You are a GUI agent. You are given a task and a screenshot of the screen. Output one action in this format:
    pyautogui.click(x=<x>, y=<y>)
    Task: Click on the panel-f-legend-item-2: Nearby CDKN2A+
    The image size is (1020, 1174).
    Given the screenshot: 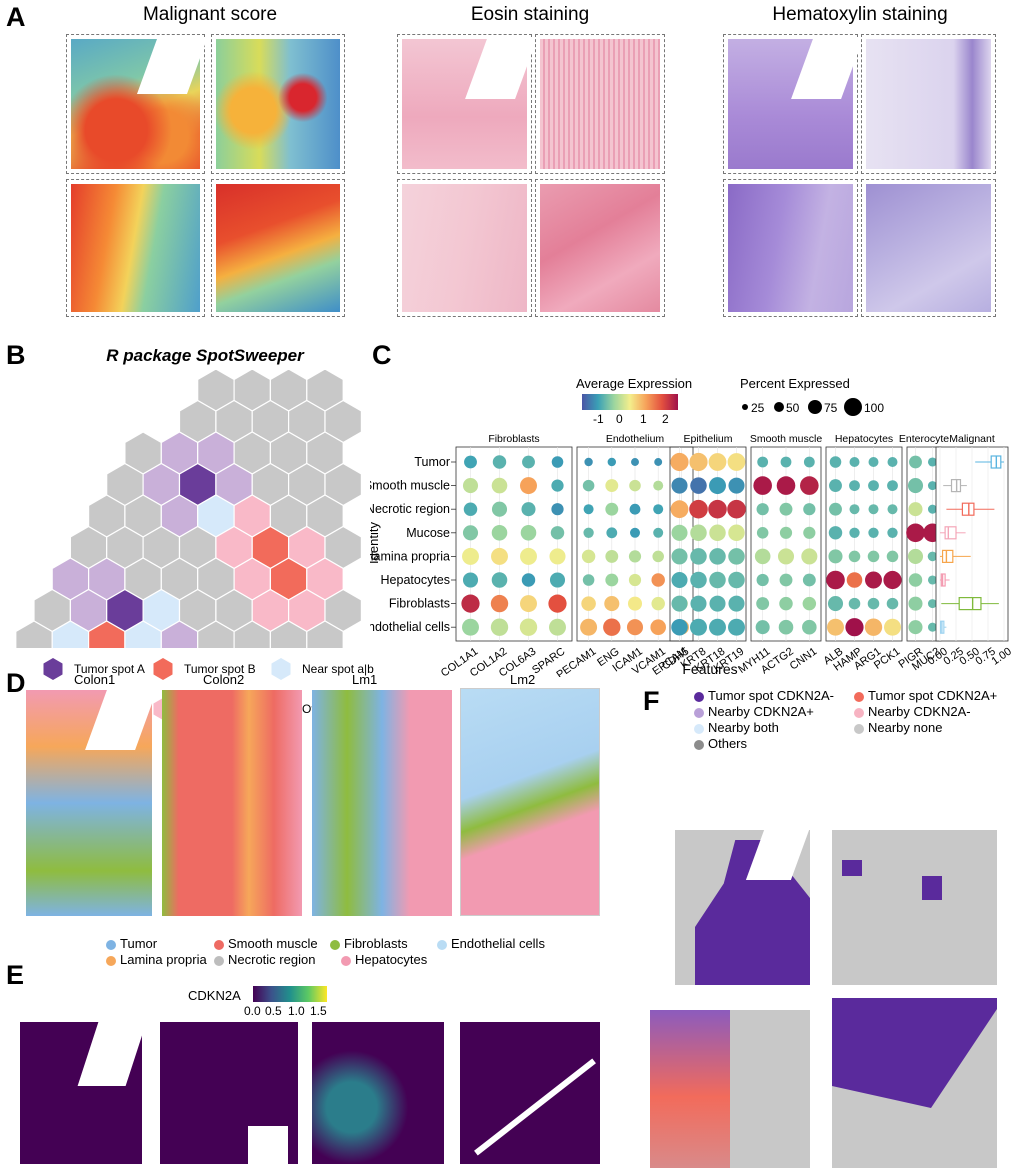 What is the action you would take?
    pyautogui.click(x=754, y=711)
    